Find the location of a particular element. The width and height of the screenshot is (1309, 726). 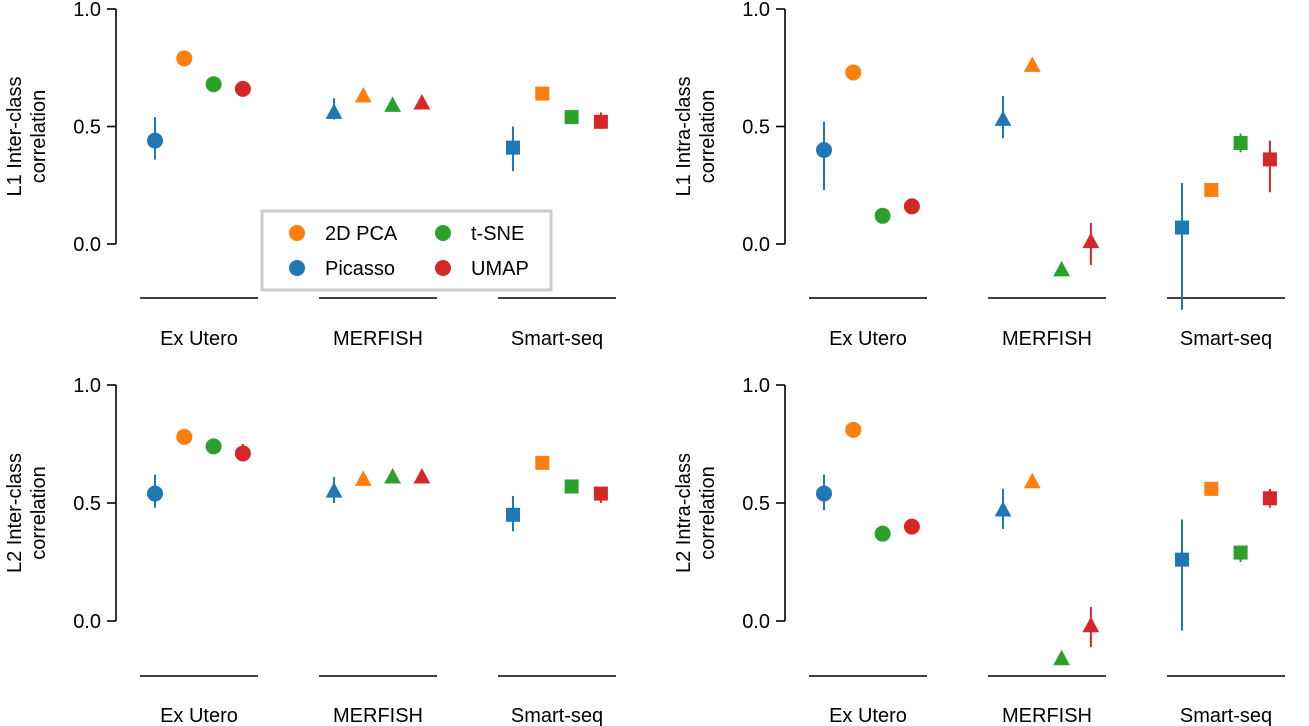

y-axis-label-line: L1 Intra-class is located at coordinates (684, 136).